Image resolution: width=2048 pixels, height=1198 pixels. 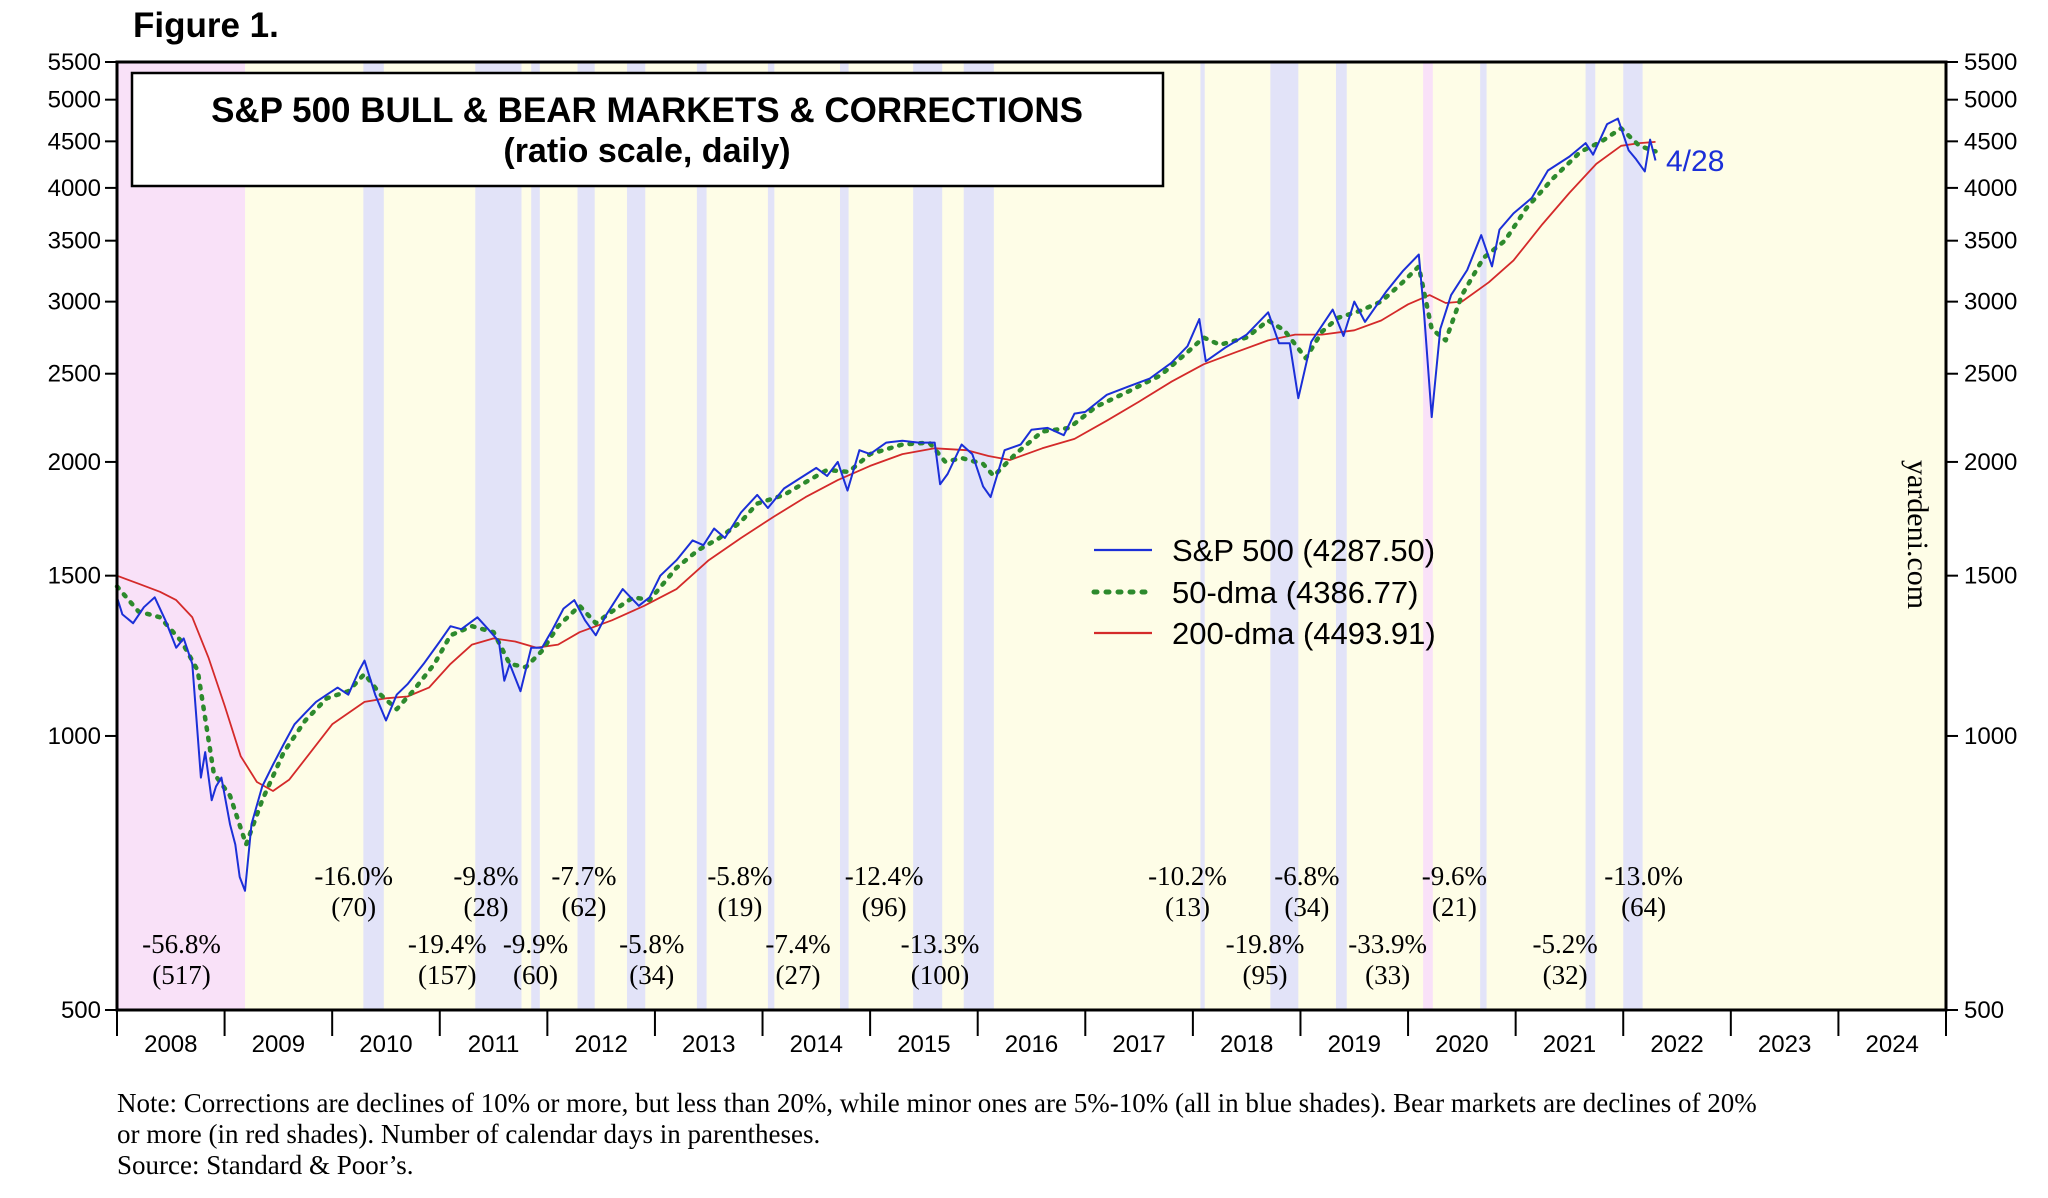 I want to click on y-tick-label-left-7: 4000, so click(x=74, y=188).